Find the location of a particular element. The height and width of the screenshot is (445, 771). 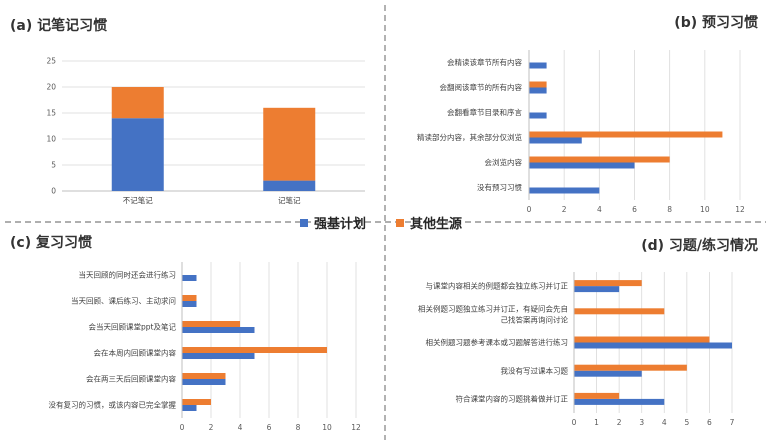

panel-a-y-tick: 15 is located at coordinates (51, 113).